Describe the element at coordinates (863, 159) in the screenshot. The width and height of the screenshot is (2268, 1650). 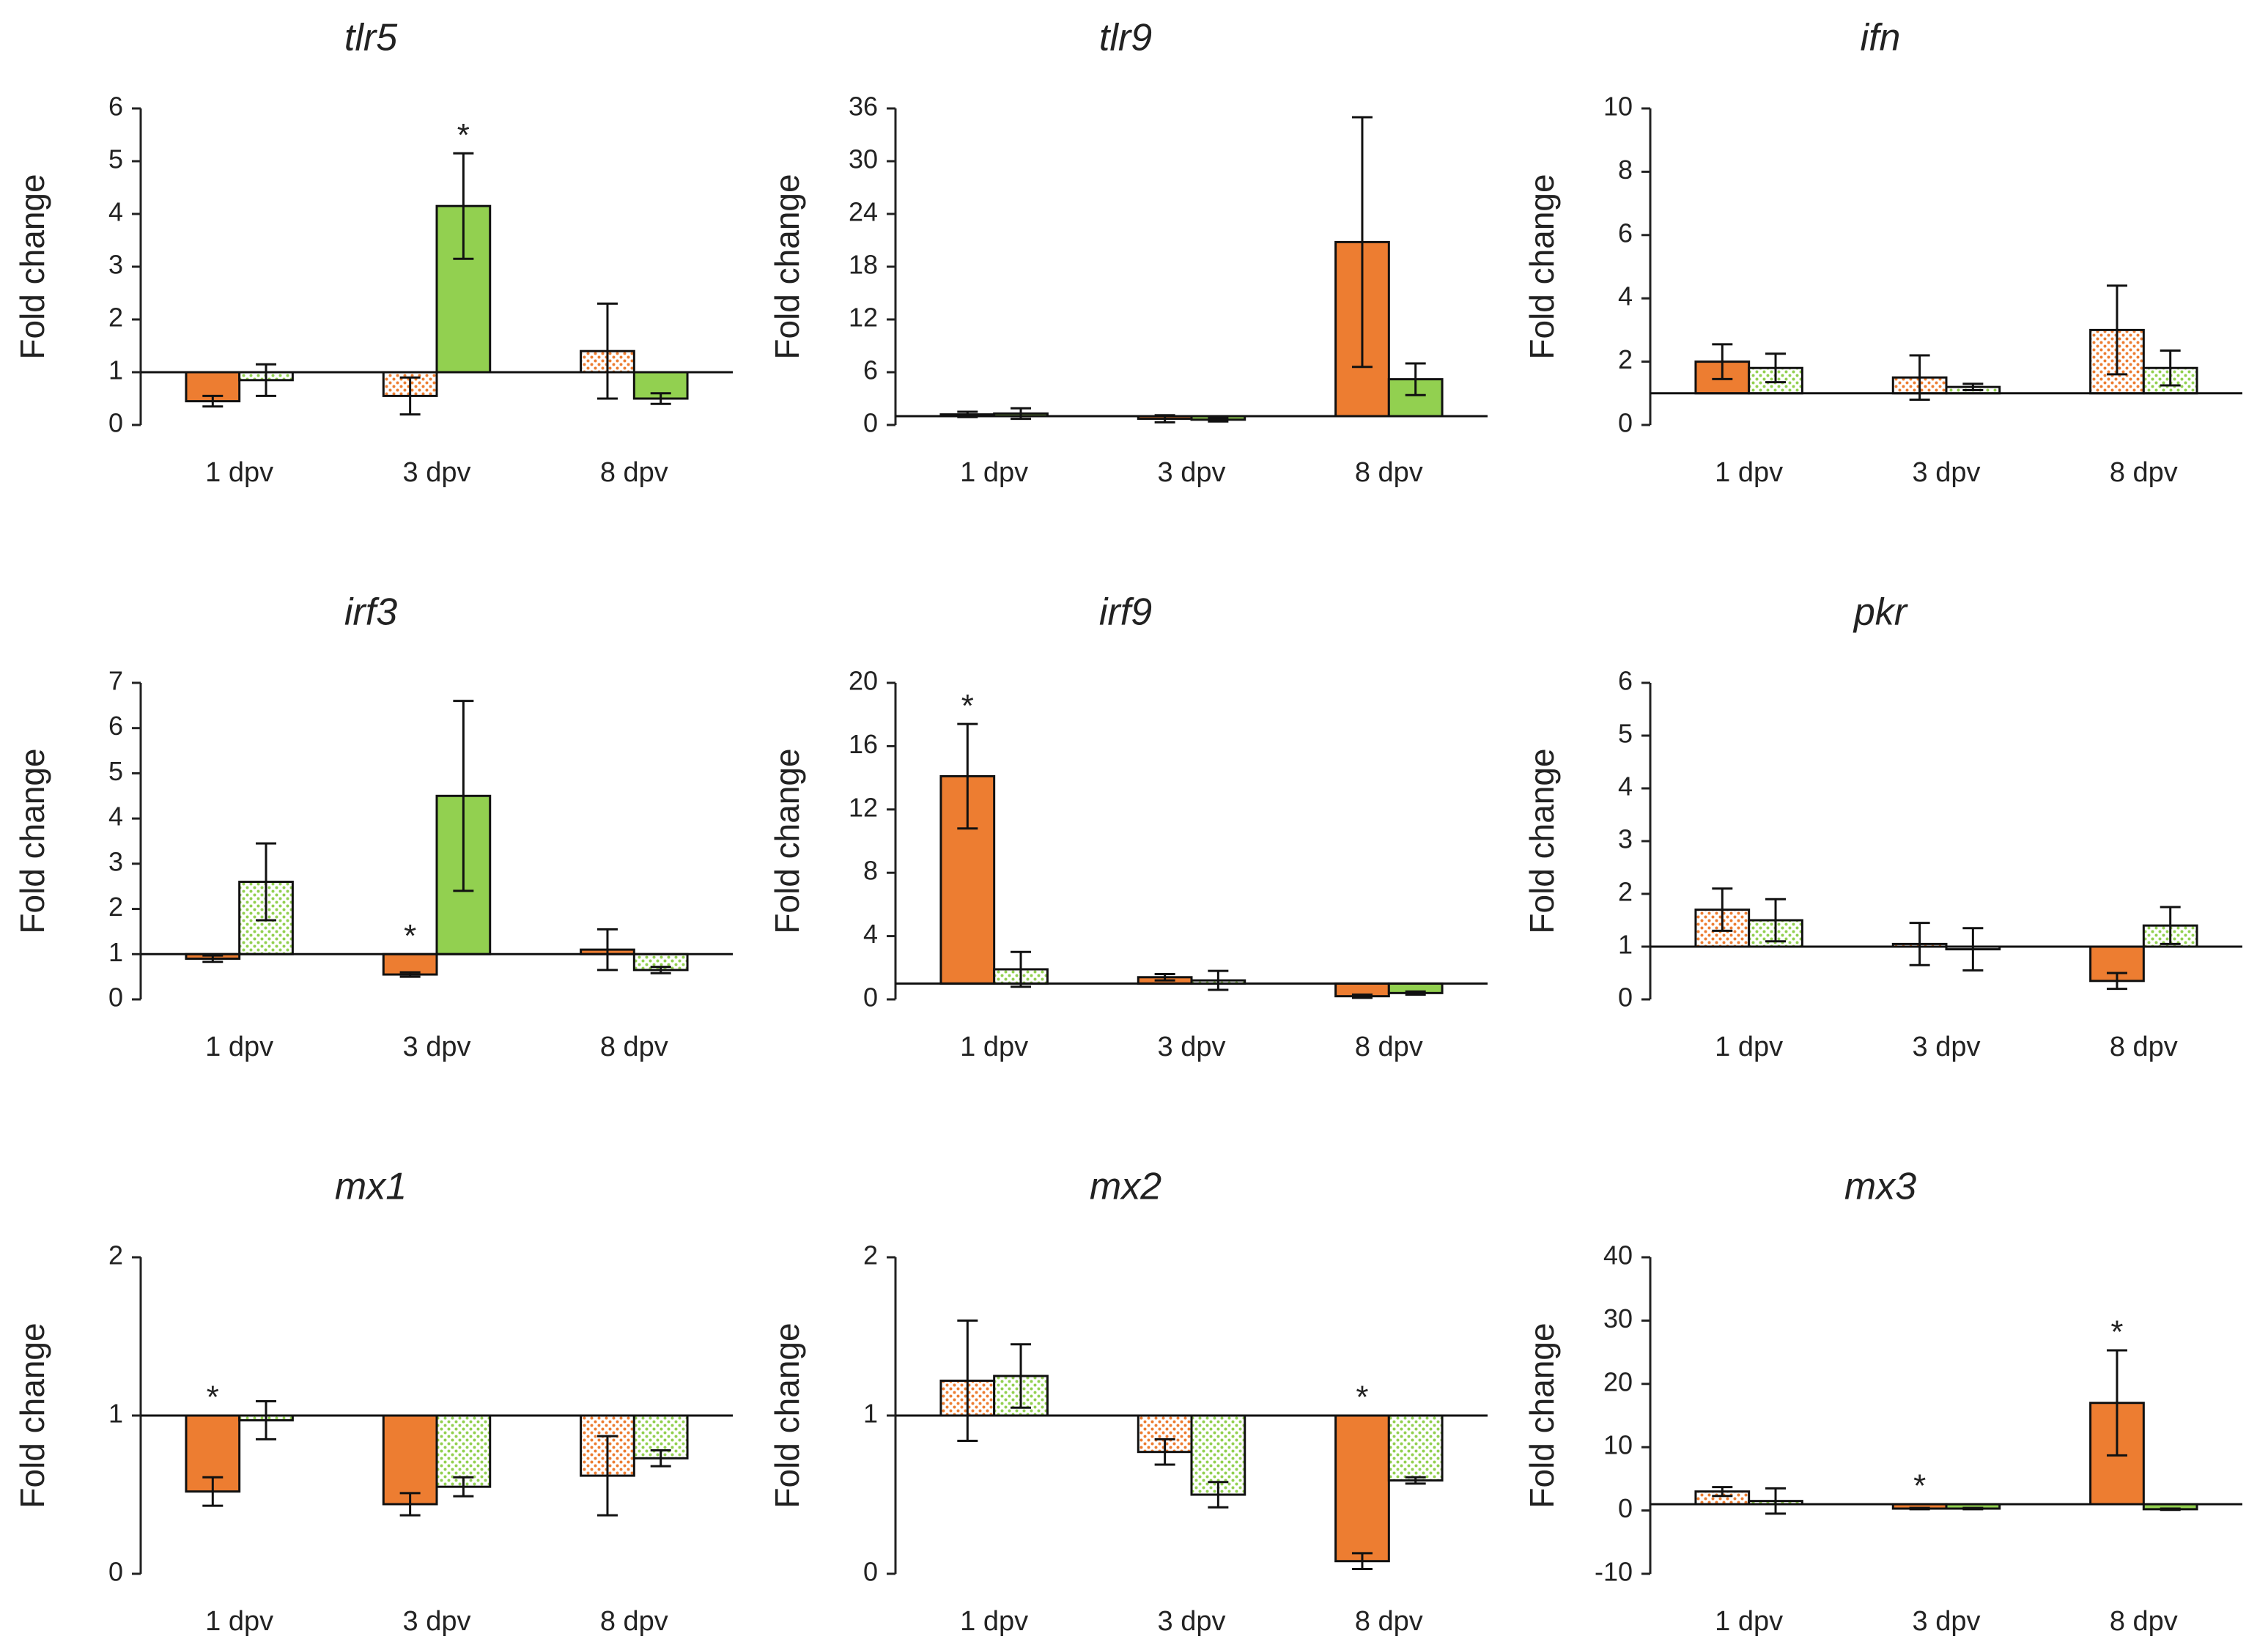
I see `y-tick-label: 30` at that location.